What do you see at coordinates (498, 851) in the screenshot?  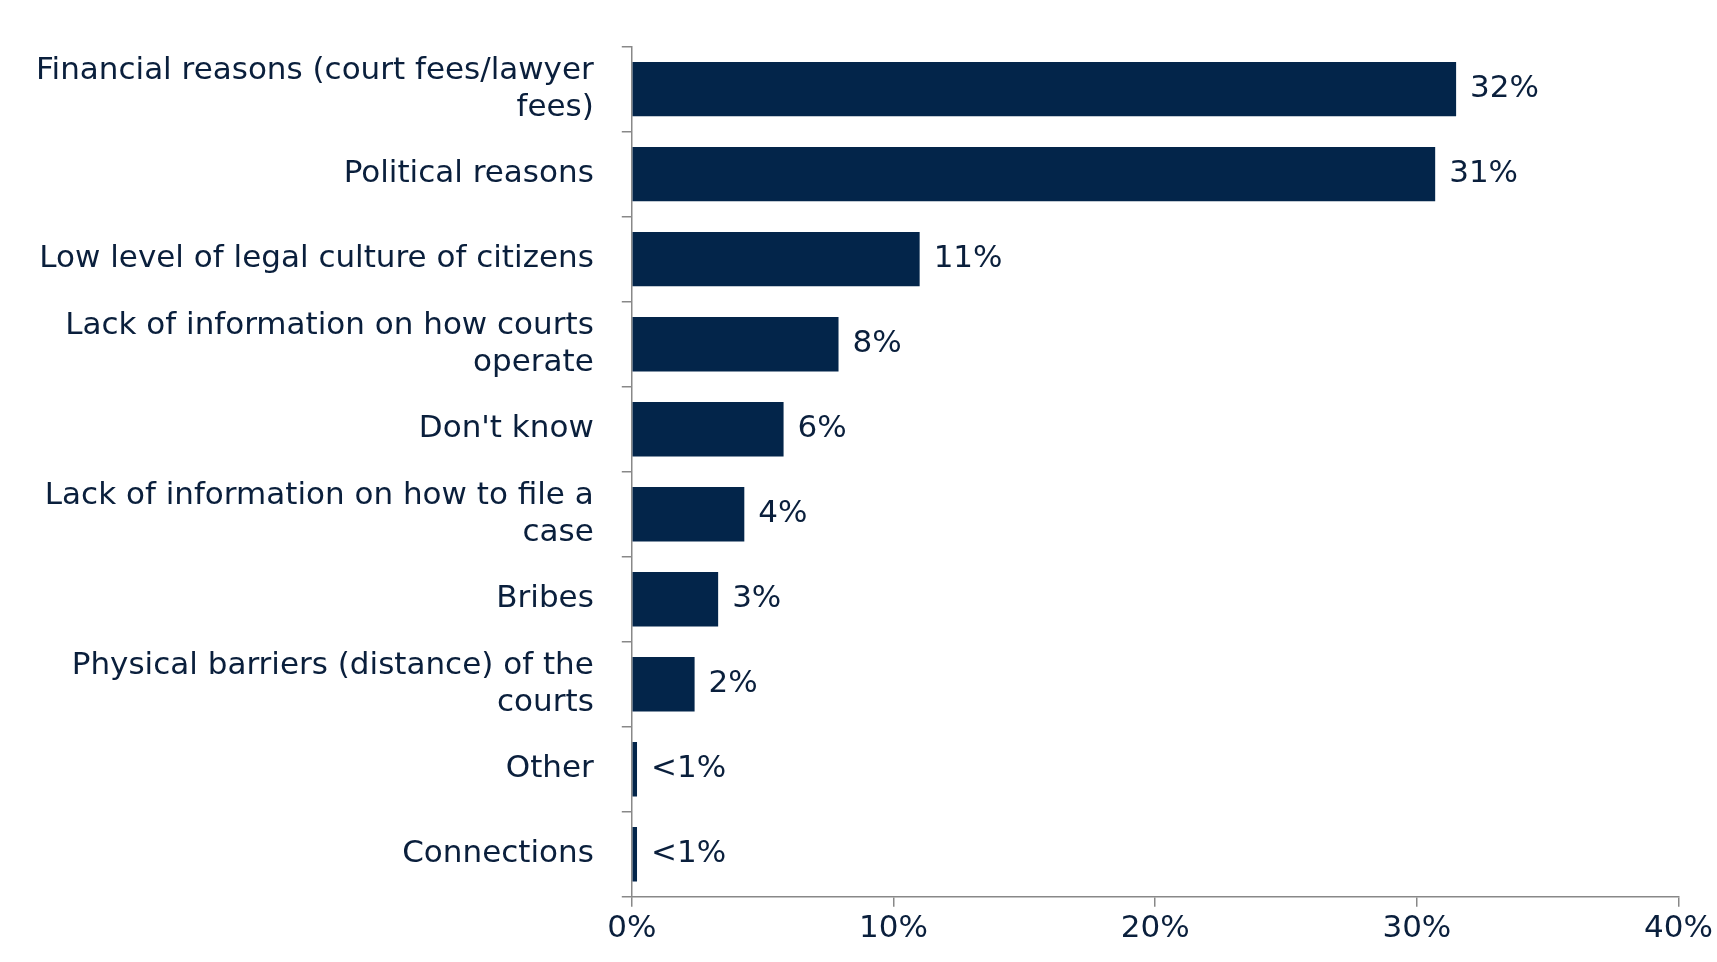 I see `y-tick-label: Connections` at bounding box center [498, 851].